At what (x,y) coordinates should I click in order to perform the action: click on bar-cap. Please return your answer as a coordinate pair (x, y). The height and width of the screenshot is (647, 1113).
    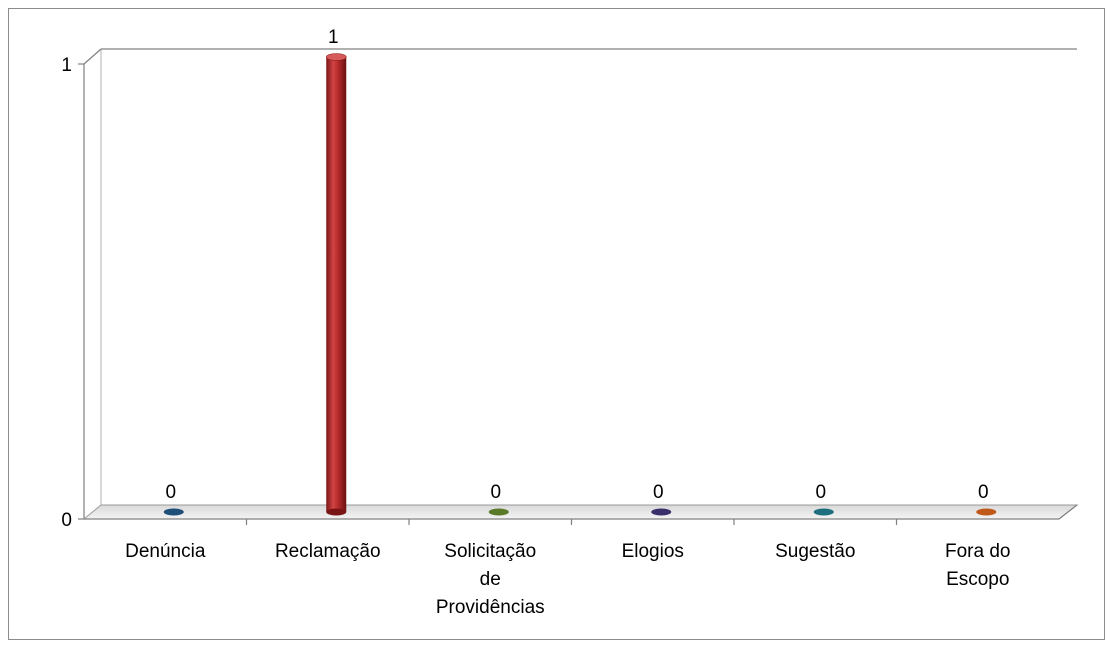
    Looking at the image, I should click on (336, 57).